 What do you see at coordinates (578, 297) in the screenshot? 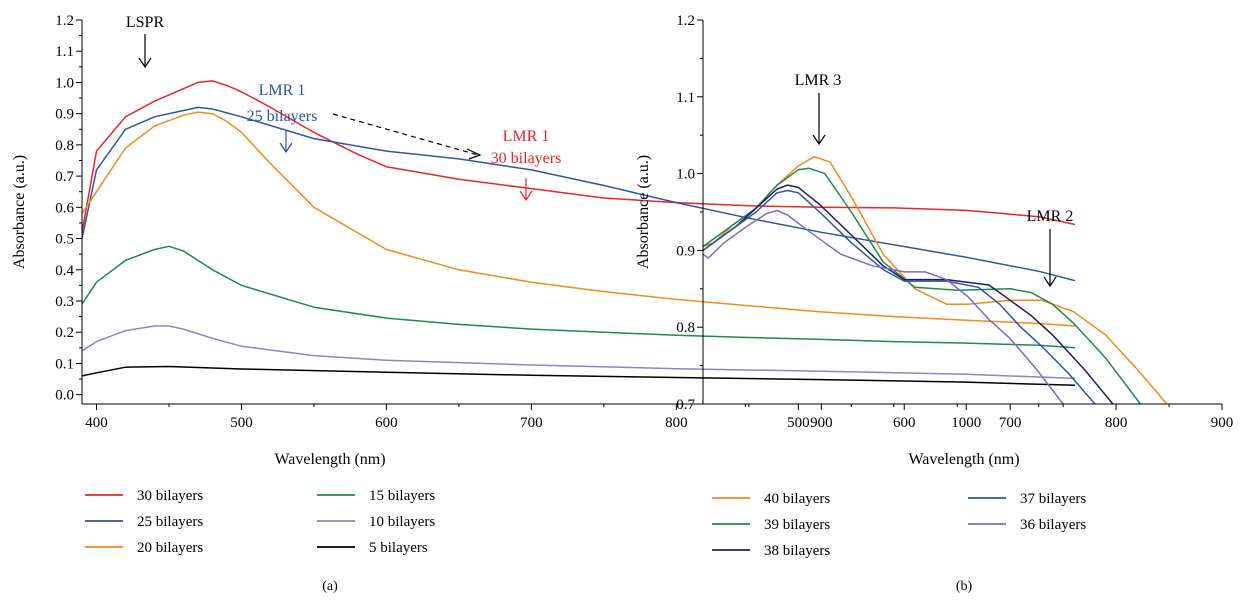
I see `series-line-15-bilayers` at bounding box center [578, 297].